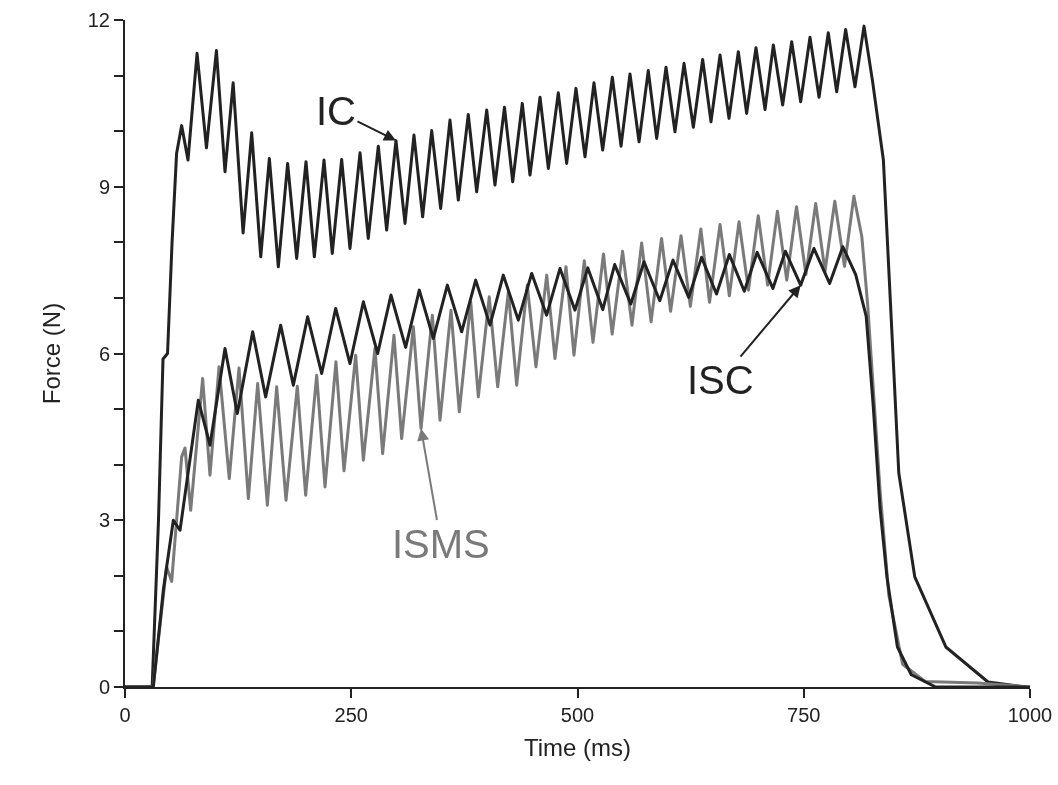 The width and height of the screenshot is (1058, 785). I want to click on x-tick-label: 1000, so click(1030, 715).